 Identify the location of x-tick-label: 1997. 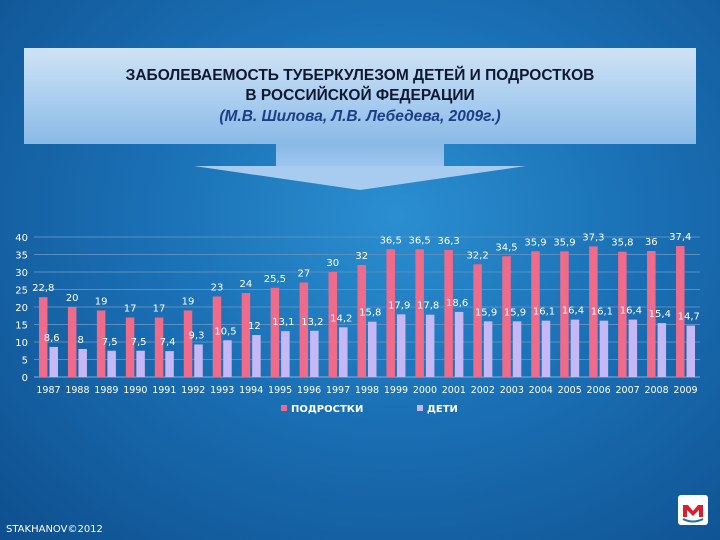
(338, 390).